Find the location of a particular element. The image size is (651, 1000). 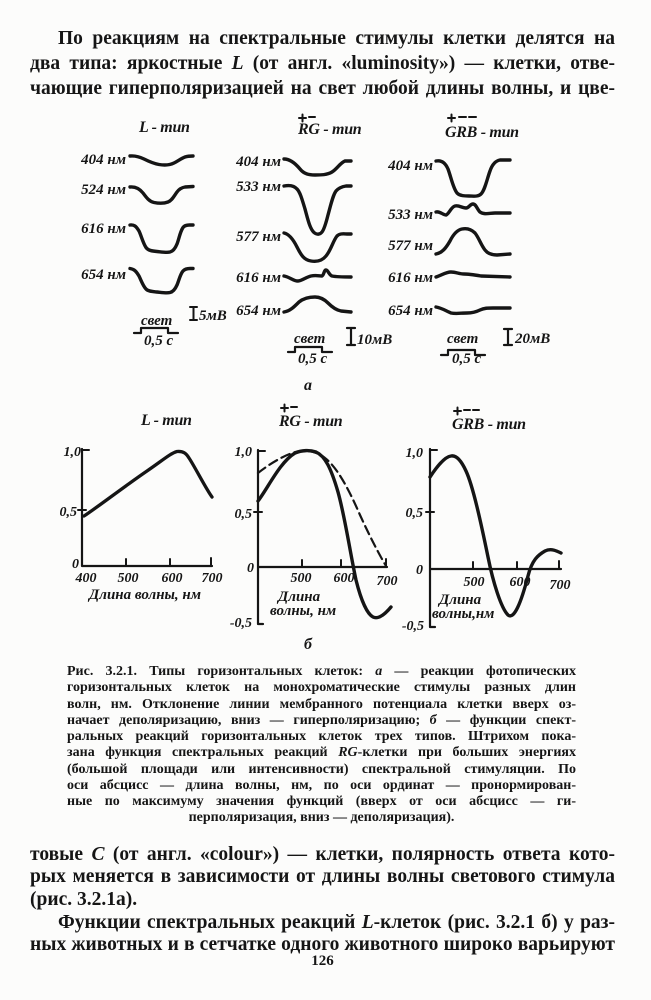

svg-text: 524 нм is located at coordinates (103, 190).